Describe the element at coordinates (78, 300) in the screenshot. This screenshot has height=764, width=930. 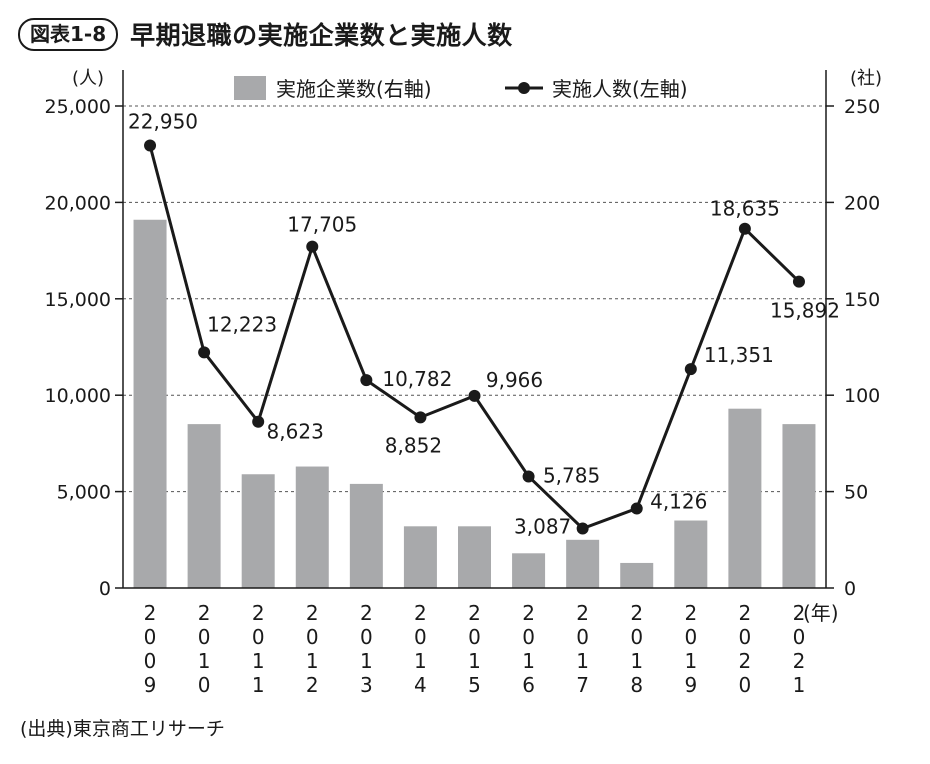
I see `left-tick-label: 15,000` at that location.